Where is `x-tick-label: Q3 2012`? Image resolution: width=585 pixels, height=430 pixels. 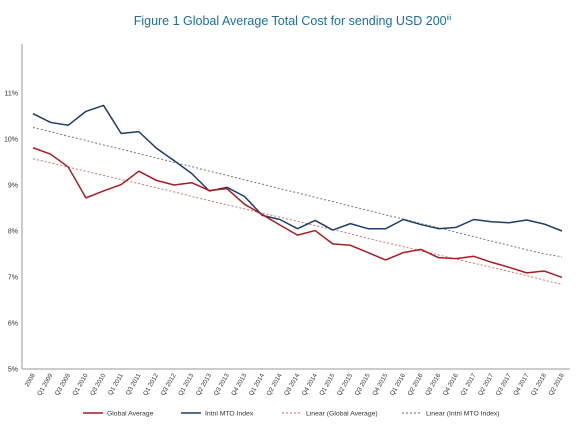
x-tick-label: Q3 2012 is located at coordinates (169, 384).